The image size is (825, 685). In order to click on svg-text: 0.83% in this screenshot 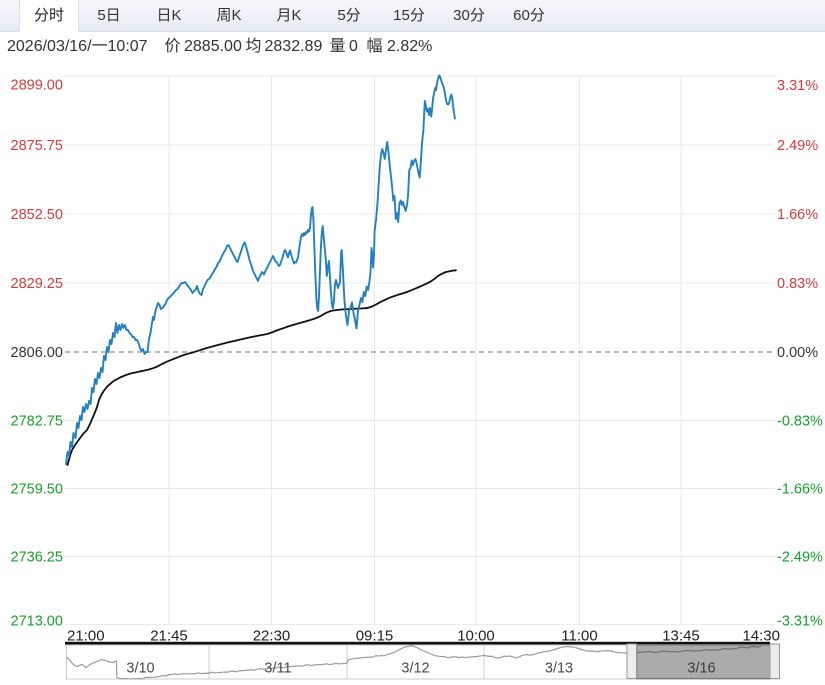, I will do `click(797, 284)`.